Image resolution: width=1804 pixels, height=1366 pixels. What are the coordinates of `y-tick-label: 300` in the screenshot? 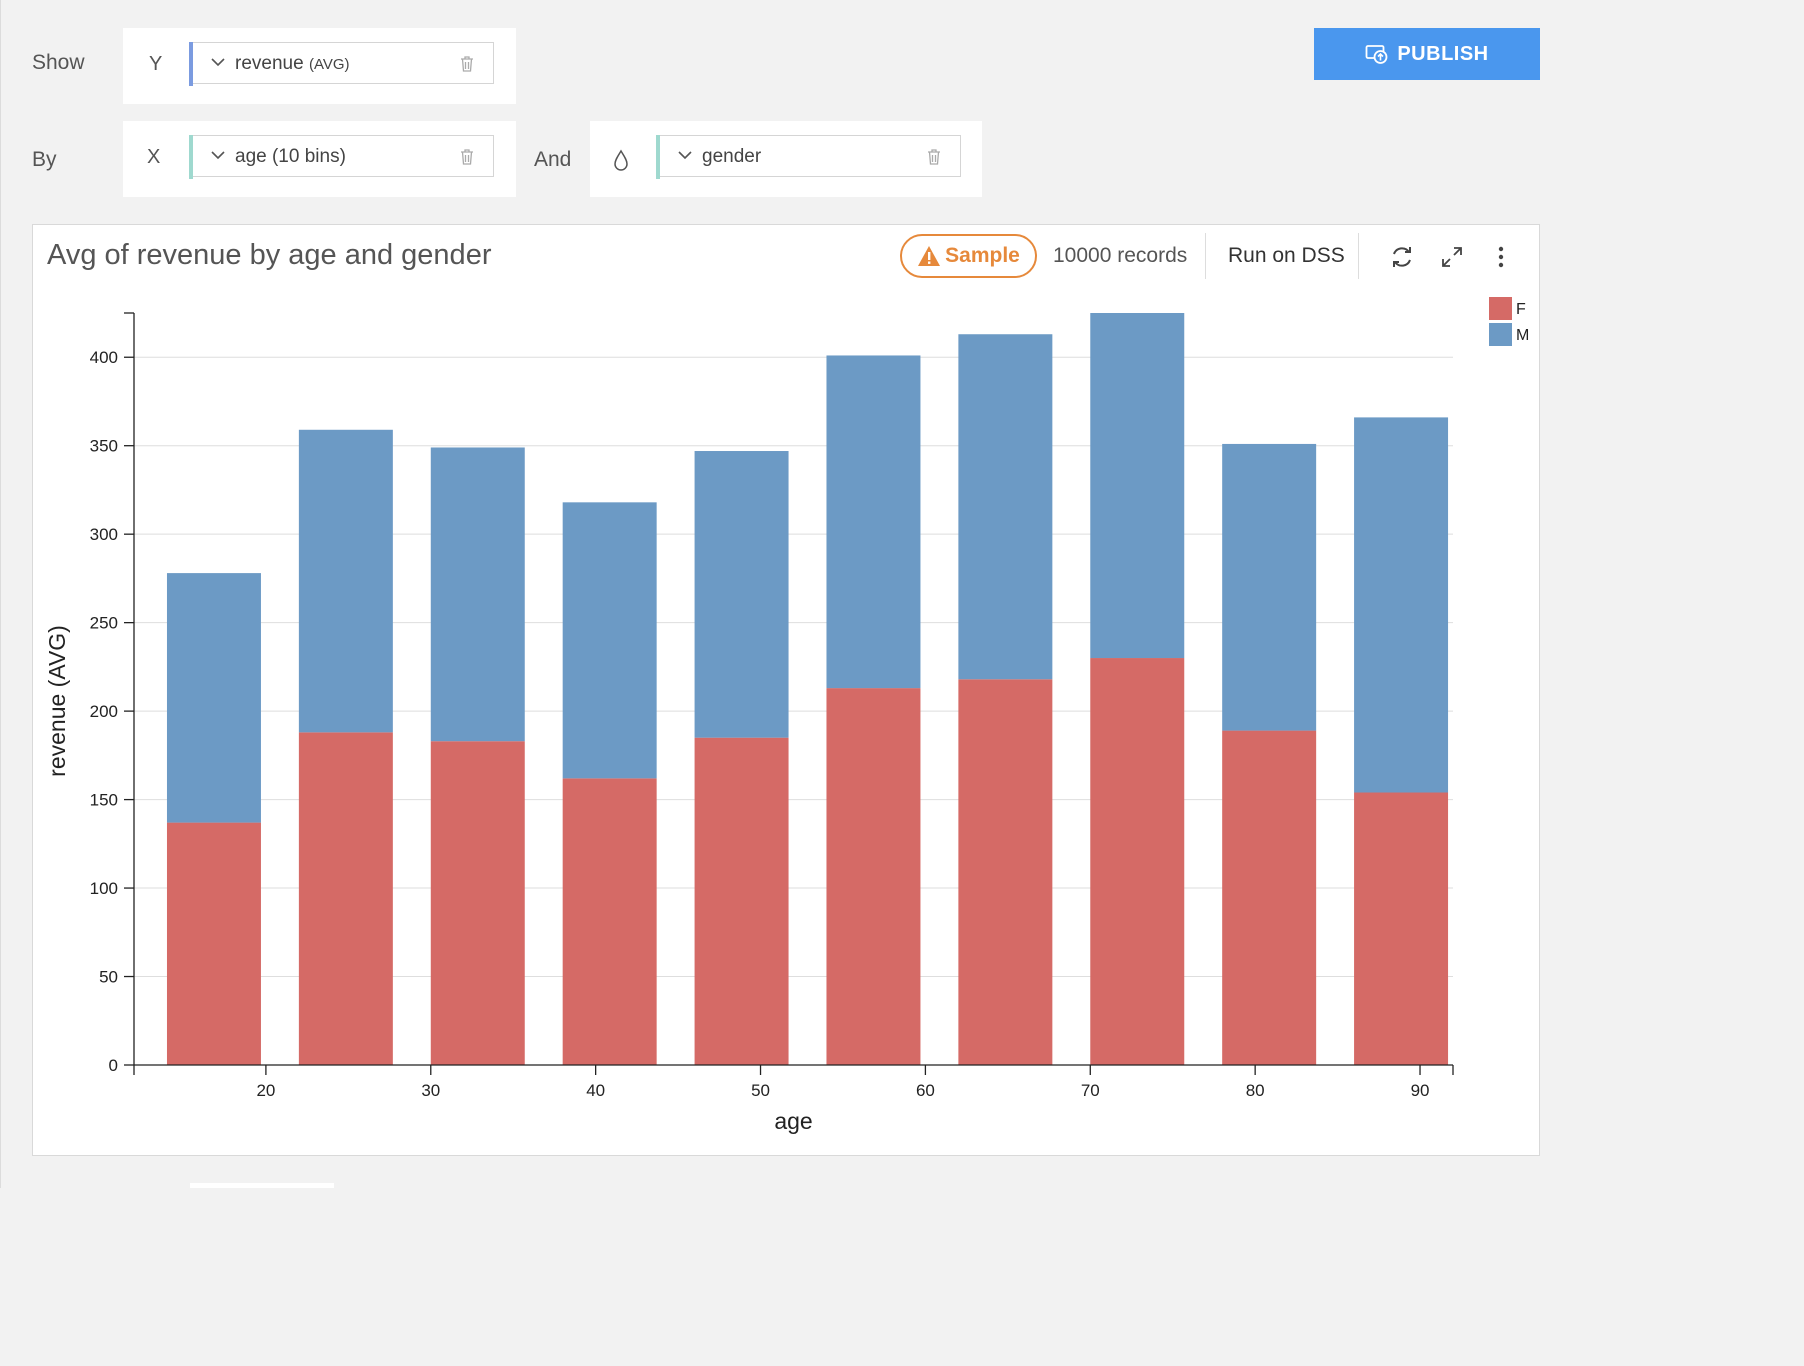 It's located at (104, 534).